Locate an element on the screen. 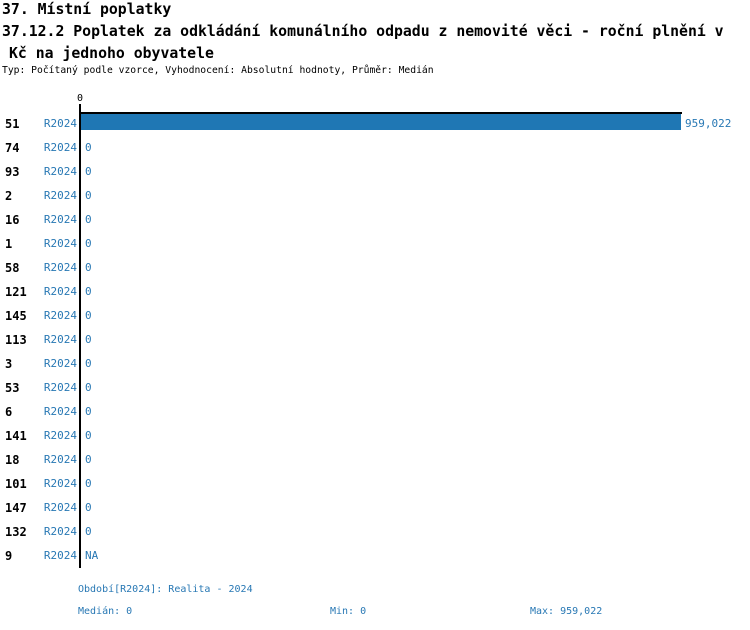  category-label: 101 is located at coordinates (16, 484).